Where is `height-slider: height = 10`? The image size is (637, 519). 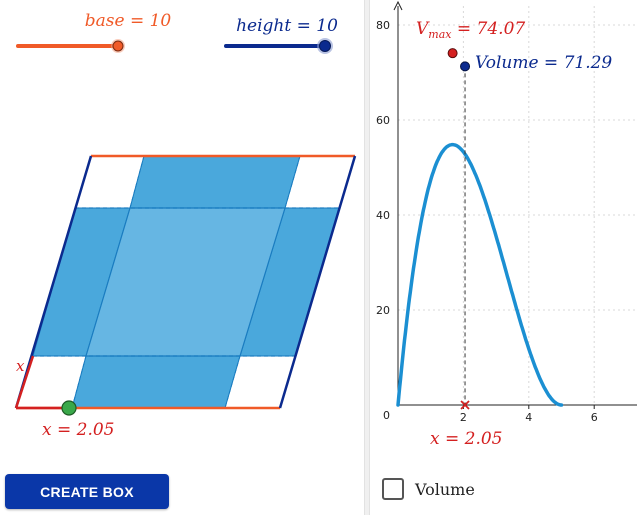 height-slider: height = 10 is located at coordinates (281, 35).